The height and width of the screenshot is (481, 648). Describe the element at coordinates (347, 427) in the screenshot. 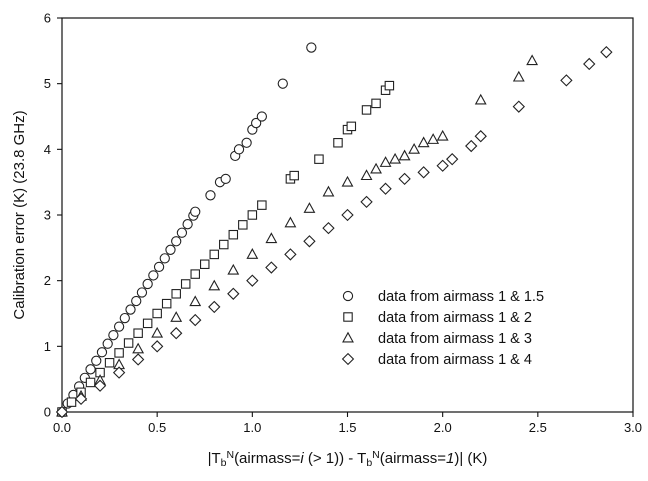

I see `x-tick-label: 1.5` at that location.